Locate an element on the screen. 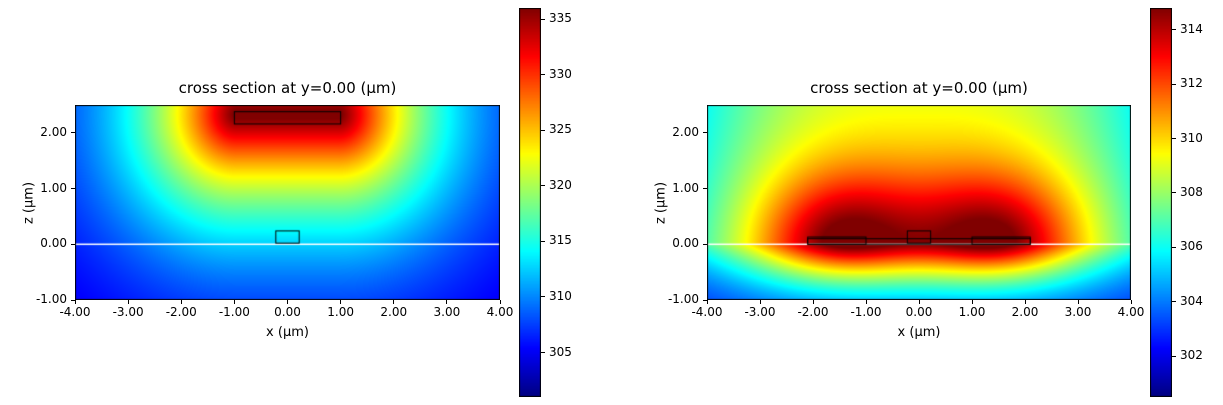 The image size is (1223, 405). colorbar-left: 305 310 315 320 325 330 335 is located at coordinates (545, 202).